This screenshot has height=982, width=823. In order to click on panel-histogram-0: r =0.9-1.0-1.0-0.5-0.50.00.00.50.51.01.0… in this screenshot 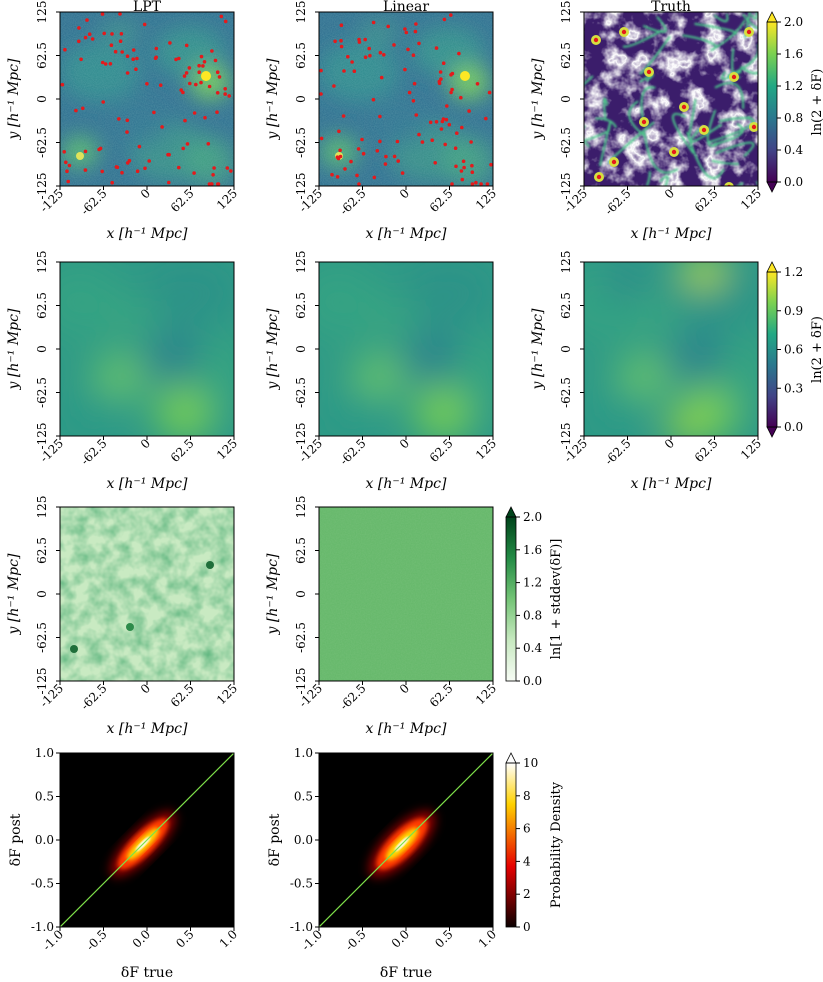, I will do `click(124, 863)`.